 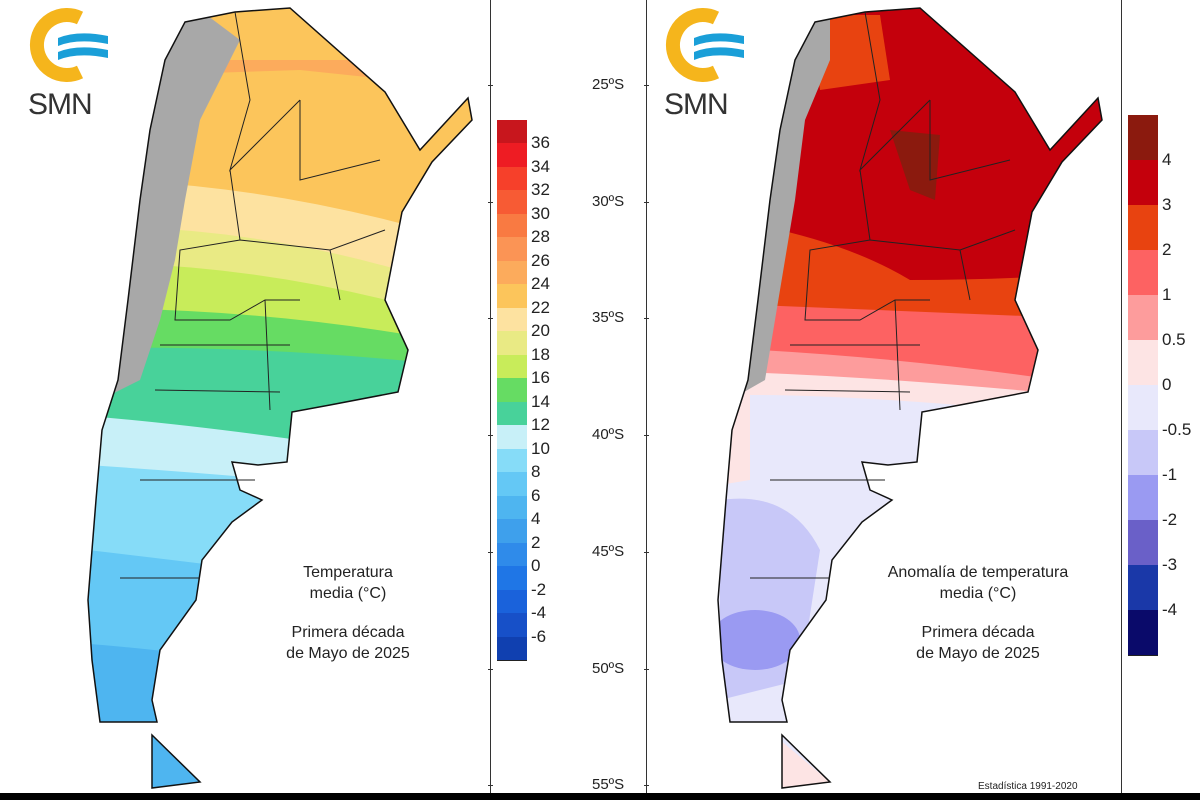 What do you see at coordinates (978, 572) in the screenshot?
I see `map-title-line-1: Anomalía de temperatura` at bounding box center [978, 572].